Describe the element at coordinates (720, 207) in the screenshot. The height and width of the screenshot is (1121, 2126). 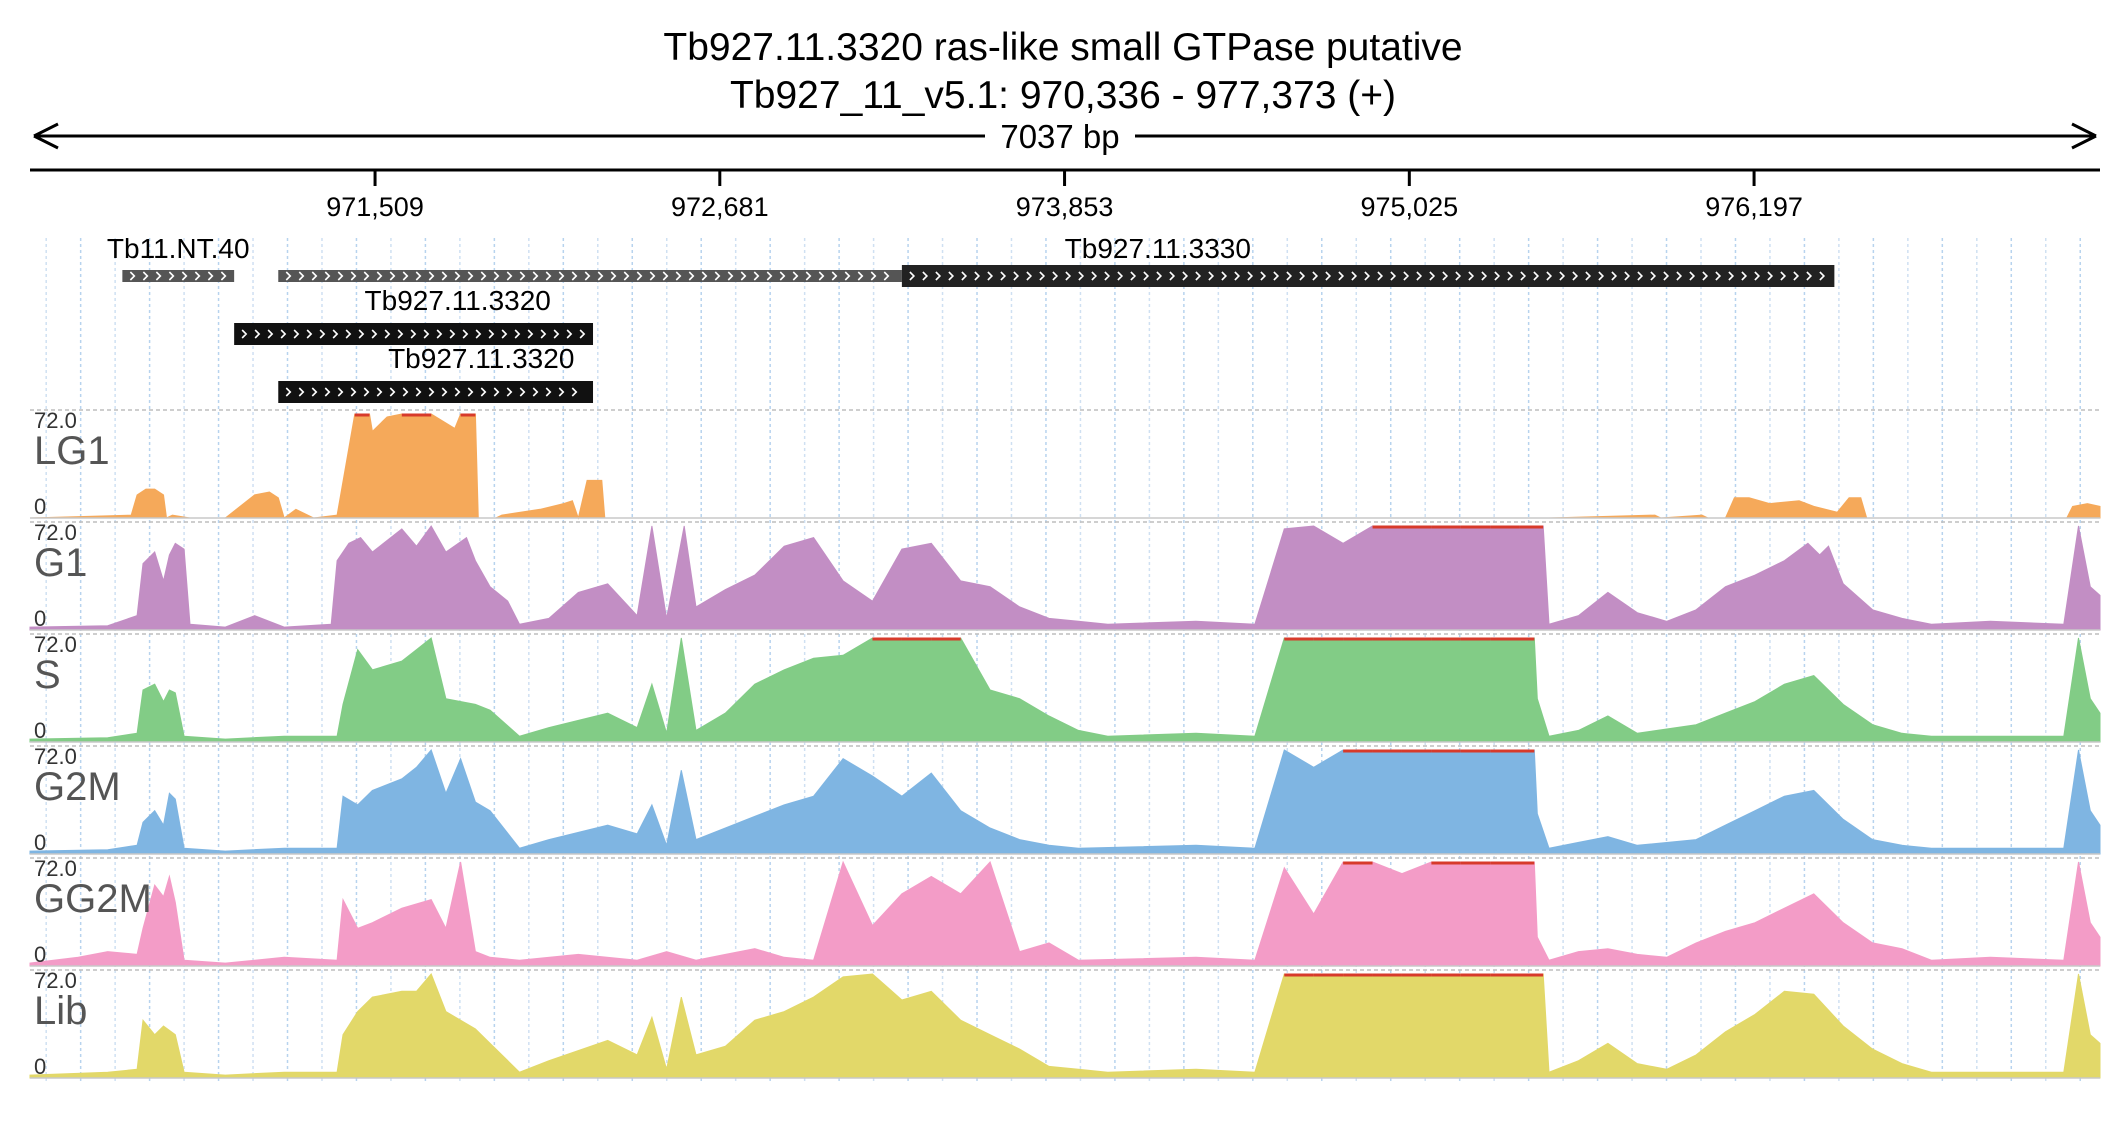
I see `axis-tick-label: 972,681` at that location.